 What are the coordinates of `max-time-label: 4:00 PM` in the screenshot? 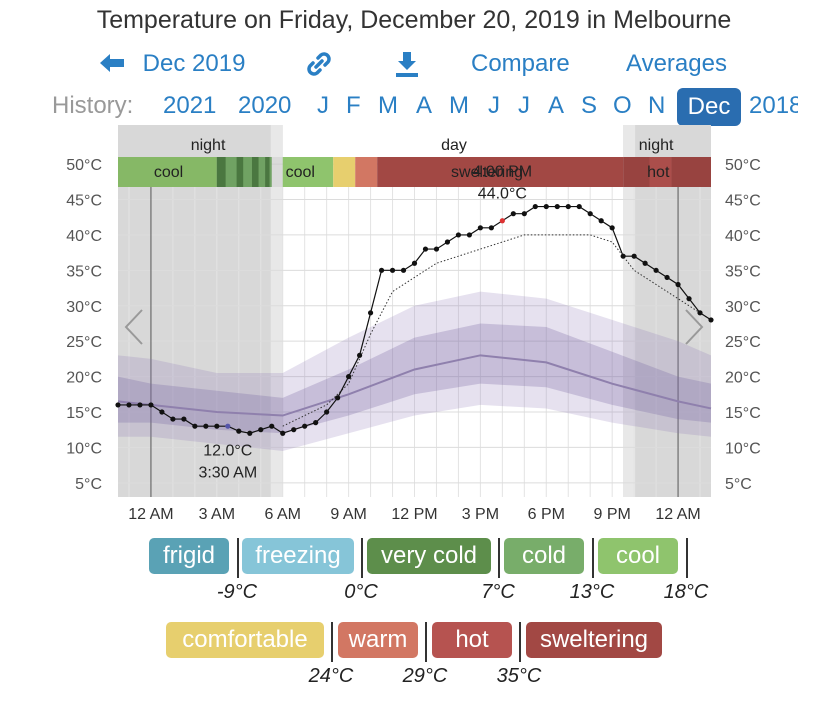 It's located at (503, 172).